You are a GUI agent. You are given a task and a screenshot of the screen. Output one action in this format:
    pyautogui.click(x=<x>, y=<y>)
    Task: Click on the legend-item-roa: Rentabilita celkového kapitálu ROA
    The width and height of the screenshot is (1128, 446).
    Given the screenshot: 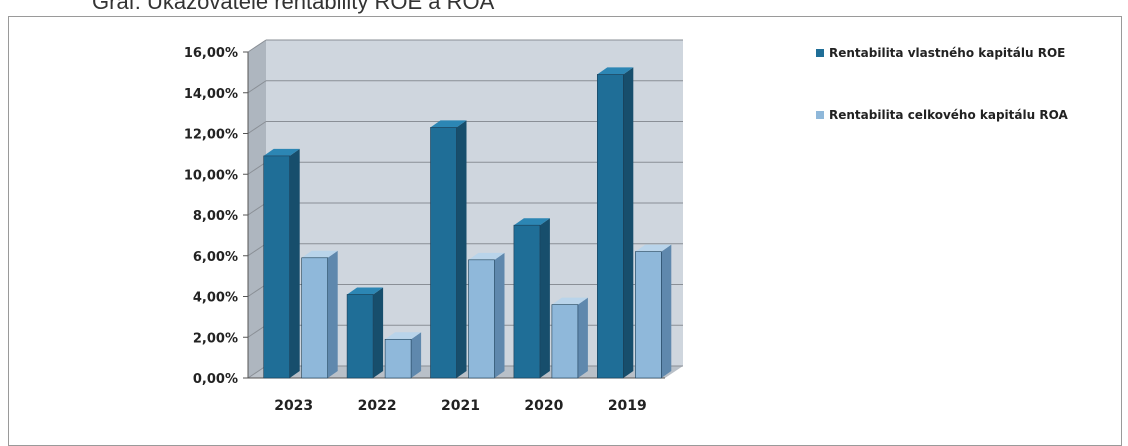 What is the action you would take?
    pyautogui.click(x=942, y=115)
    